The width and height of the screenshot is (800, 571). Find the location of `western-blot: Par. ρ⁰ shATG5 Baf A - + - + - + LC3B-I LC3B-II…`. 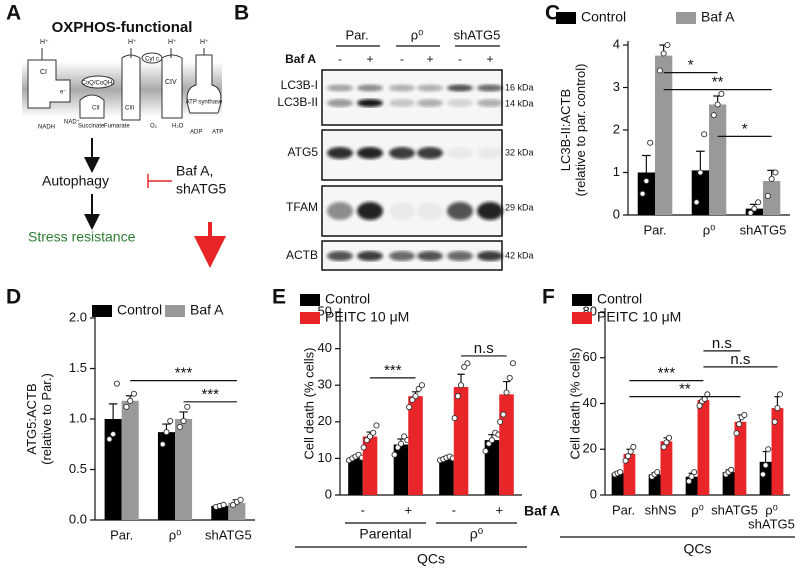

western-blot: Par. ρ⁰ shATG5 Baf A - + - + - + LC3B-I LC3B-II… is located at coordinates (405, 149).